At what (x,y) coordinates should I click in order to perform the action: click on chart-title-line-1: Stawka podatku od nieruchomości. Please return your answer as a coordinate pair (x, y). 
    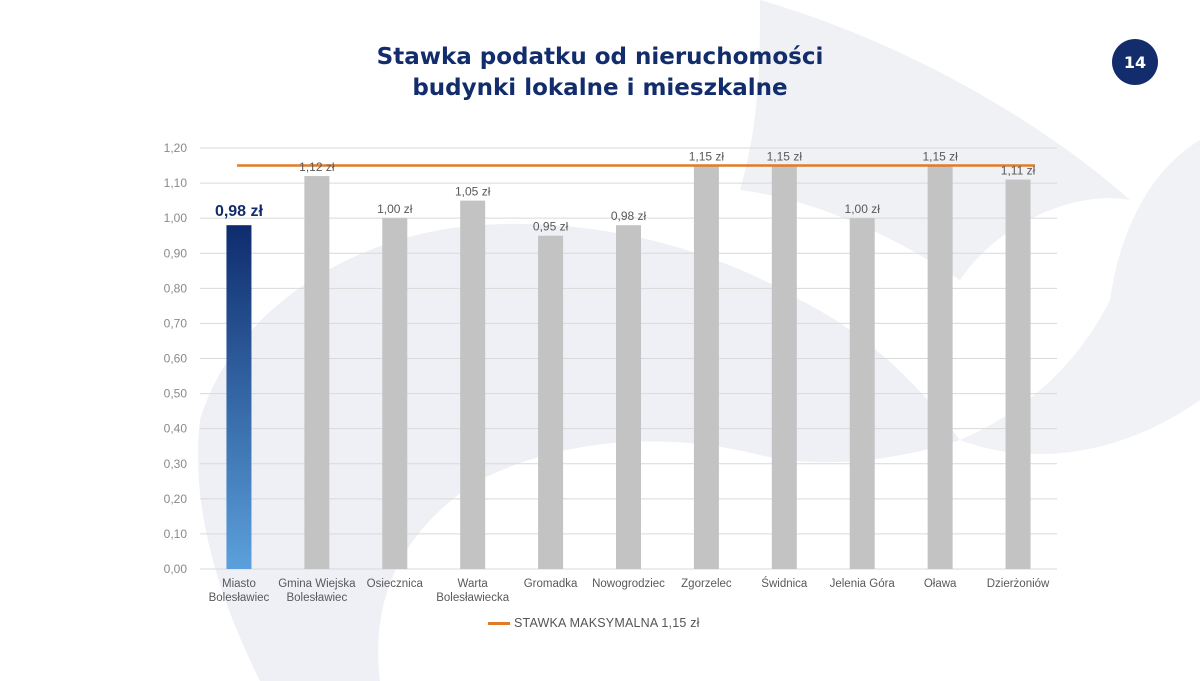
    Looking at the image, I should click on (600, 57).